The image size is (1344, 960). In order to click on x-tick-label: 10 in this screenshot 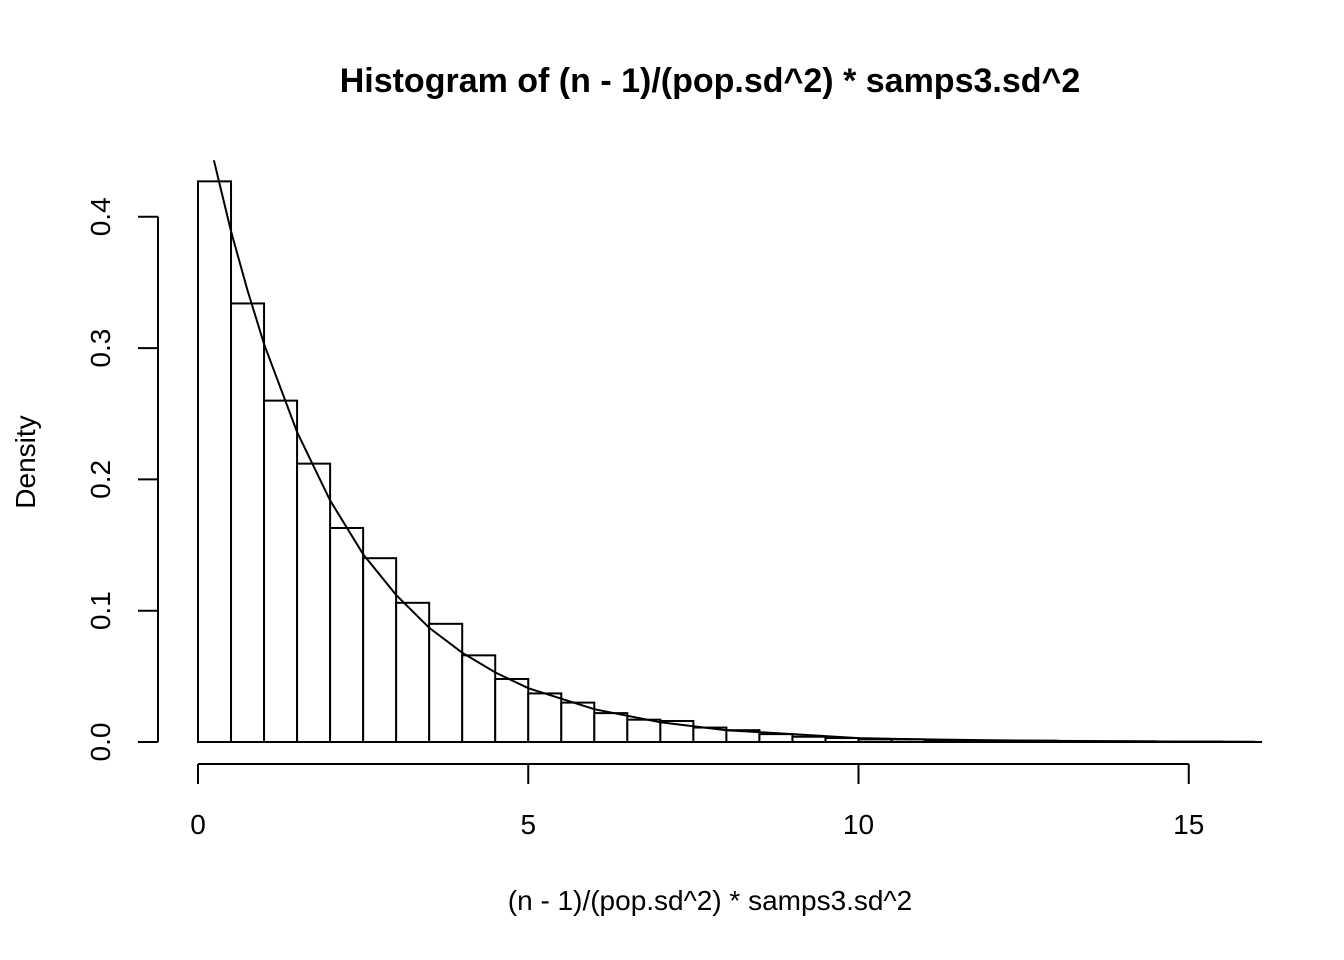, I will do `click(858, 824)`.